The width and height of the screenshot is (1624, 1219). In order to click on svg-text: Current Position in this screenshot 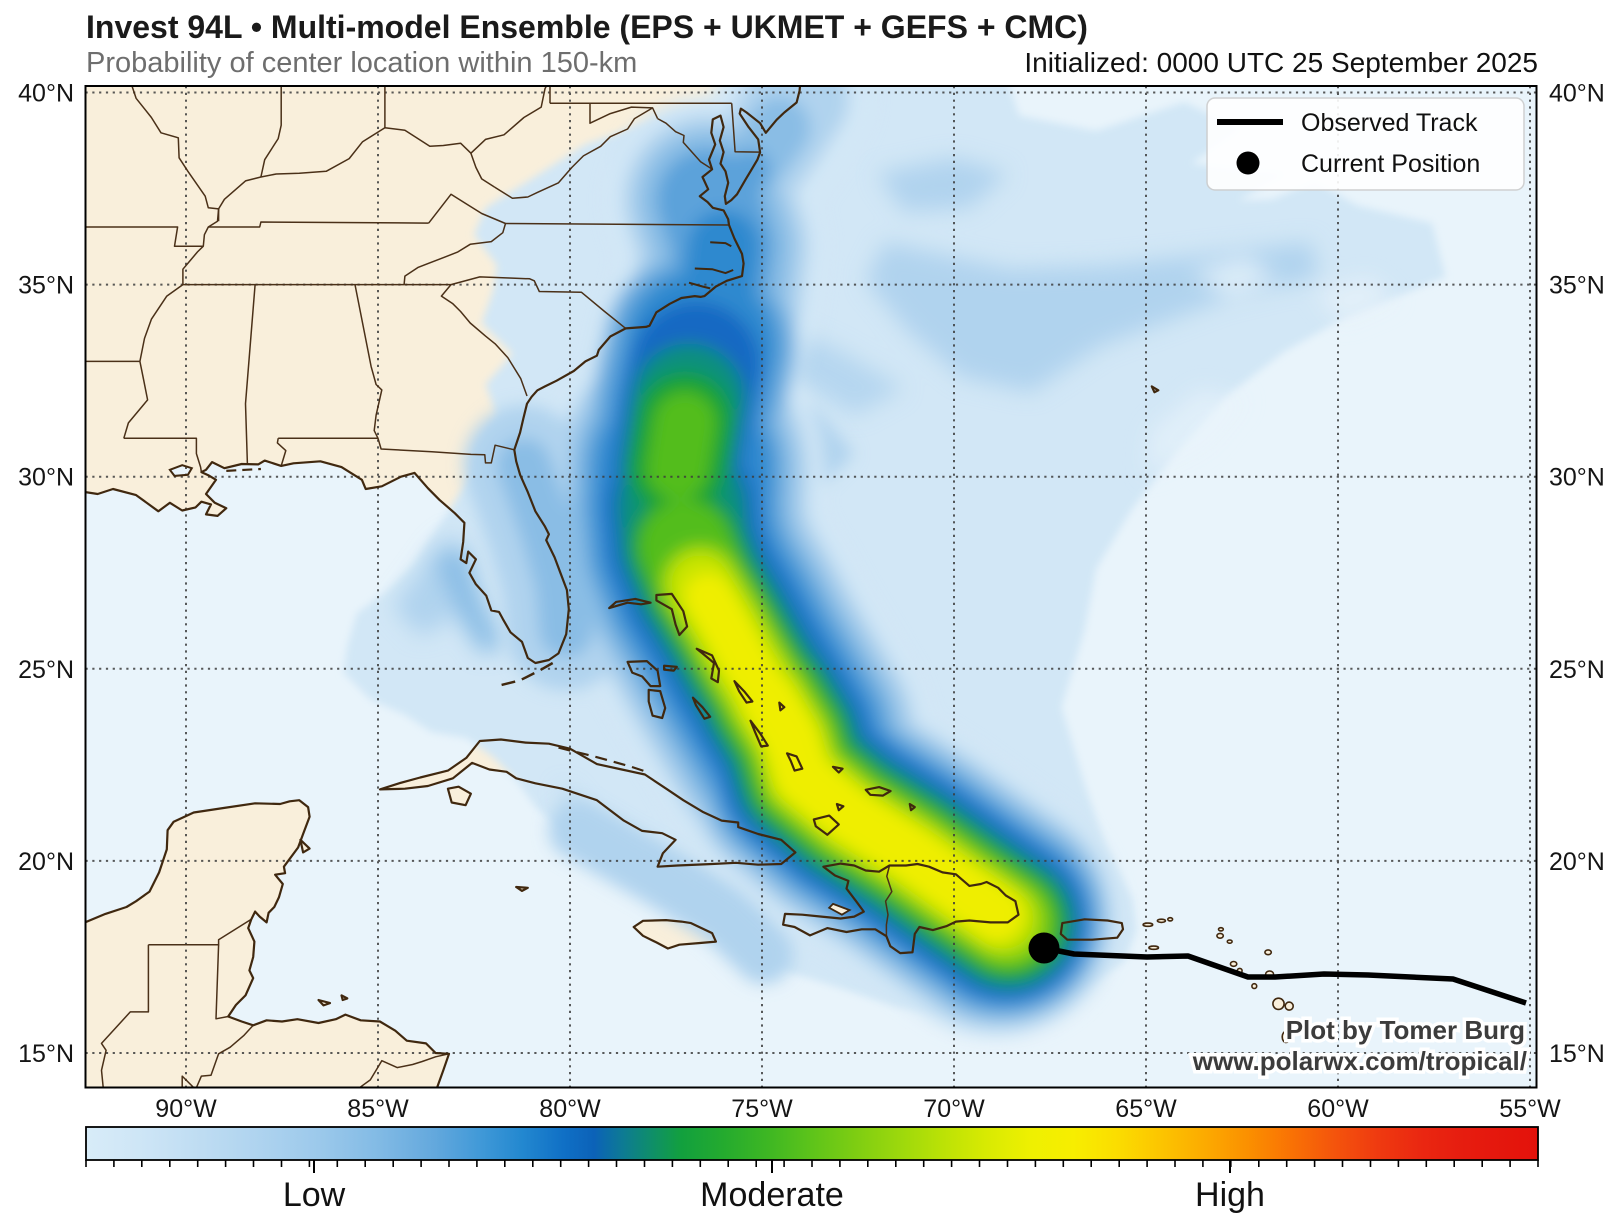, I will do `click(1390, 164)`.